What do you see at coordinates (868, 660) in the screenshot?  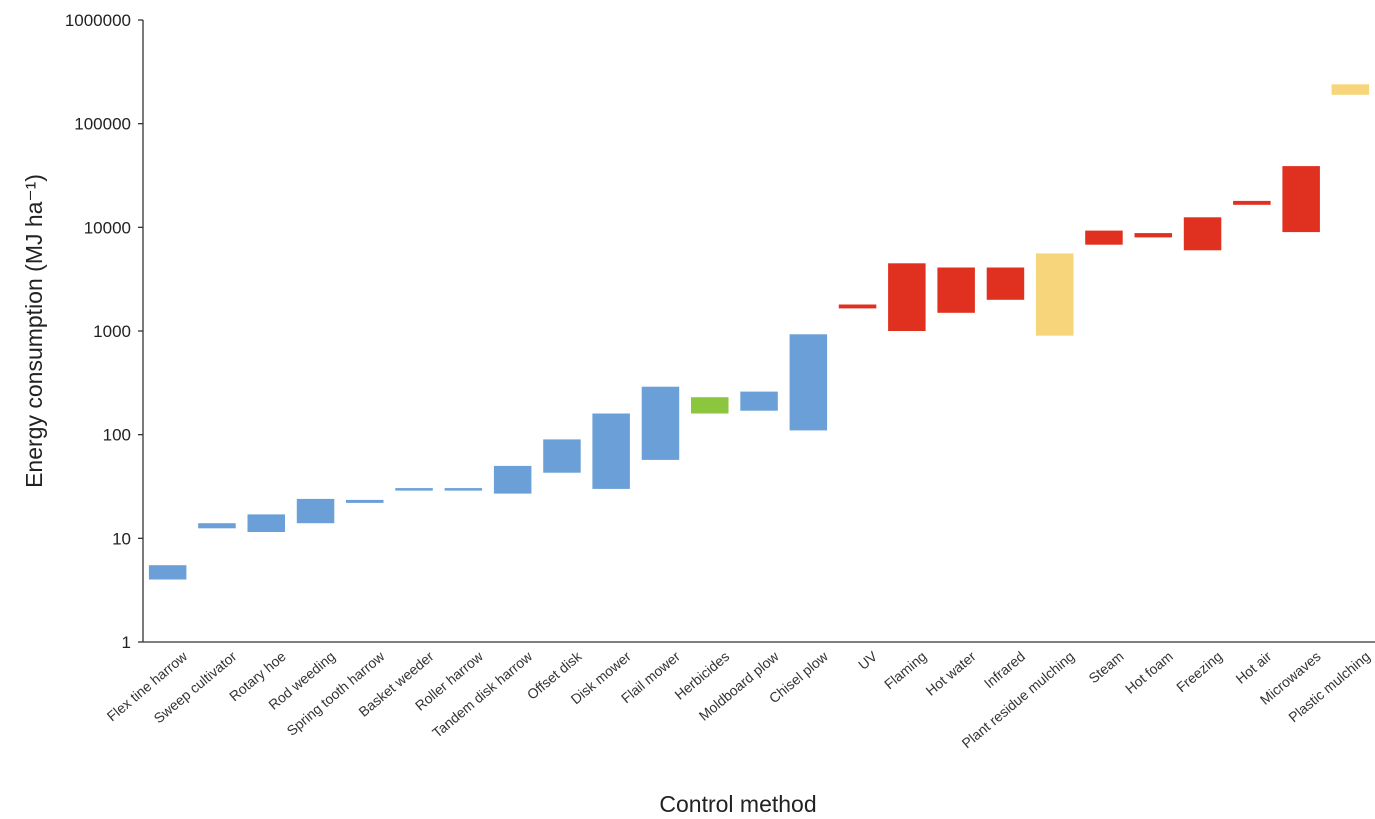 I see `x-category-label: UV` at bounding box center [868, 660].